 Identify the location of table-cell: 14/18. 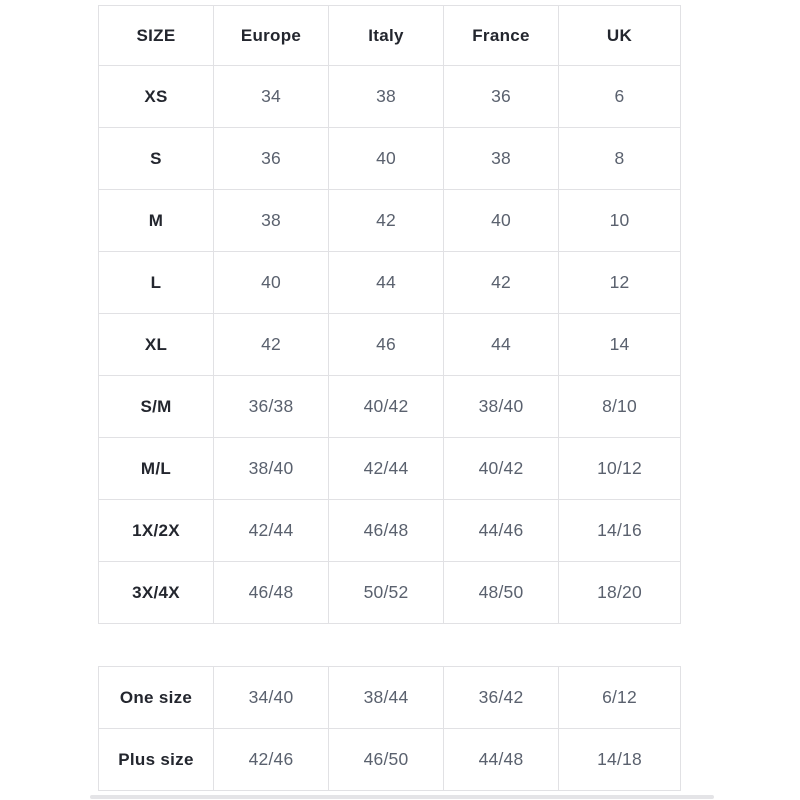
(619, 759).